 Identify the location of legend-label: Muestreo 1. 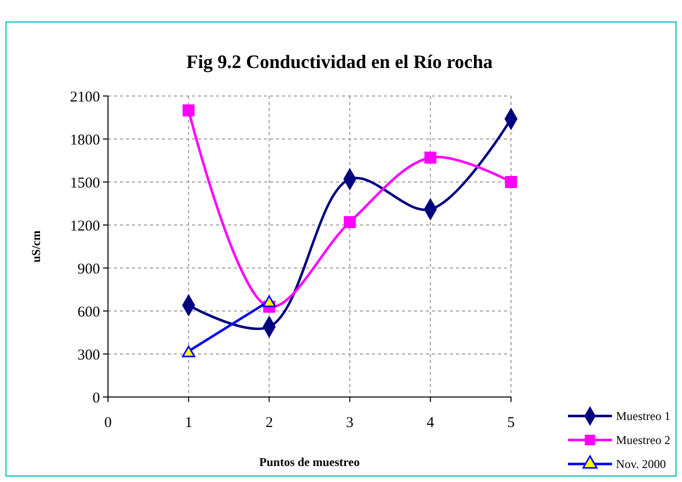
(643, 416).